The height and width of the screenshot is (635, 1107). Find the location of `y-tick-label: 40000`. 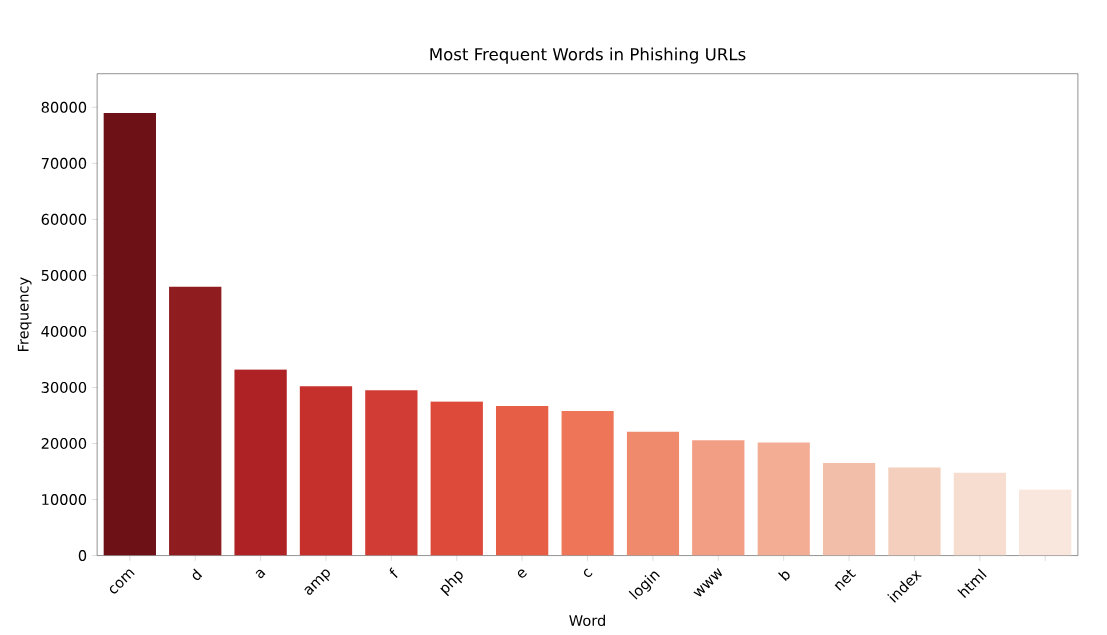

y-tick-label: 40000 is located at coordinates (64, 331).